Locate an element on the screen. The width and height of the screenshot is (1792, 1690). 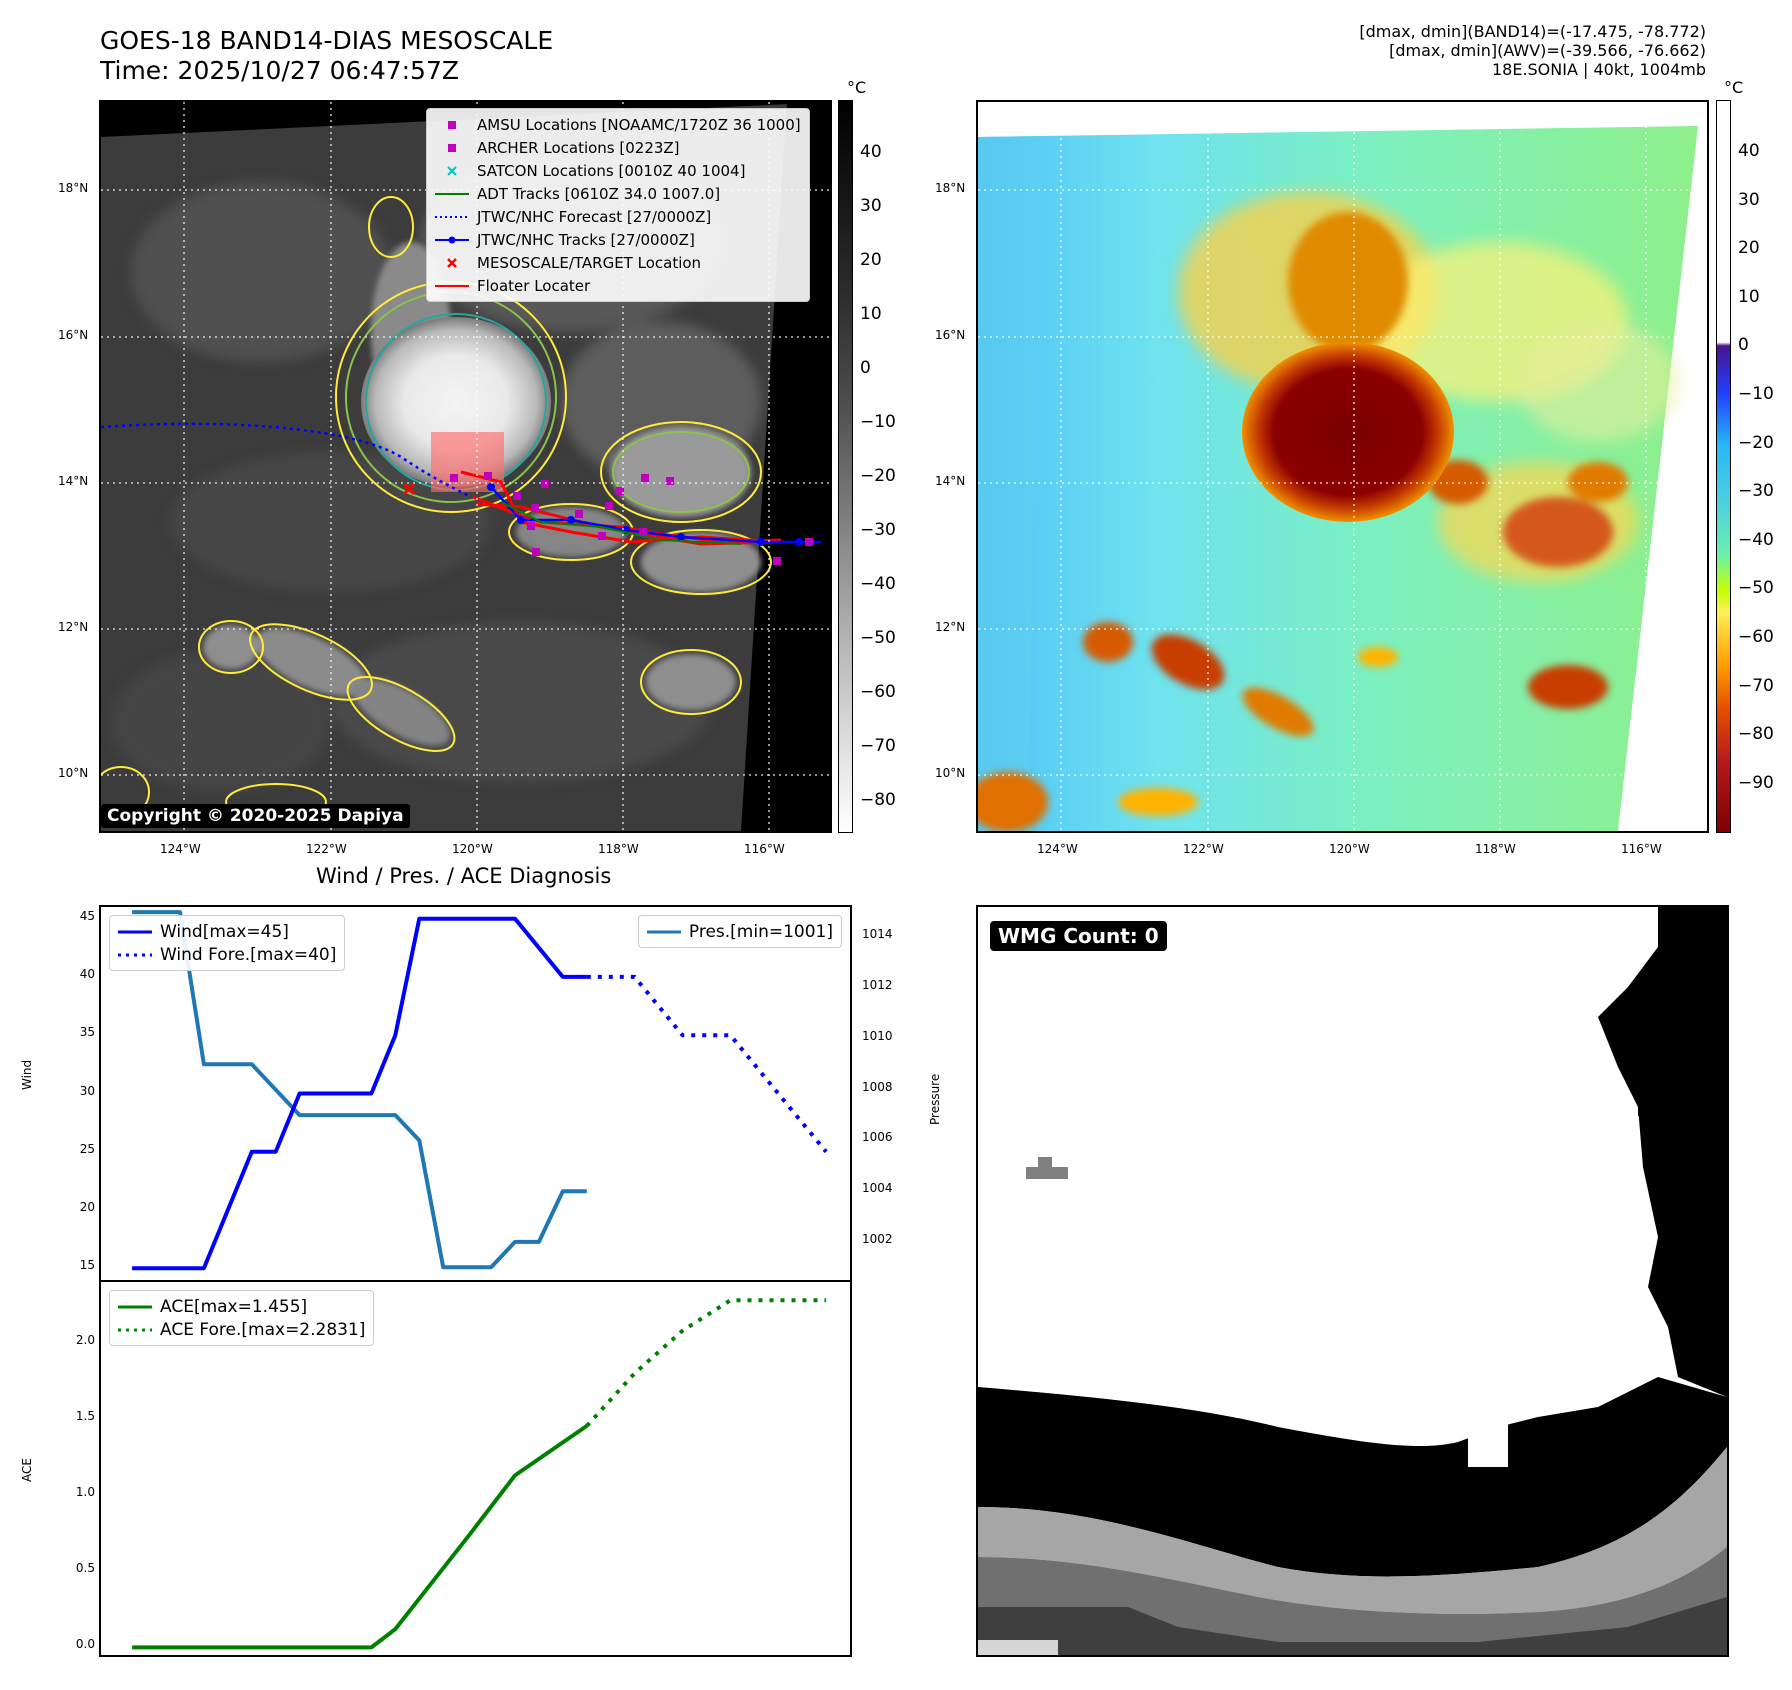
ace-forecast-line is located at coordinates (706, 1363).